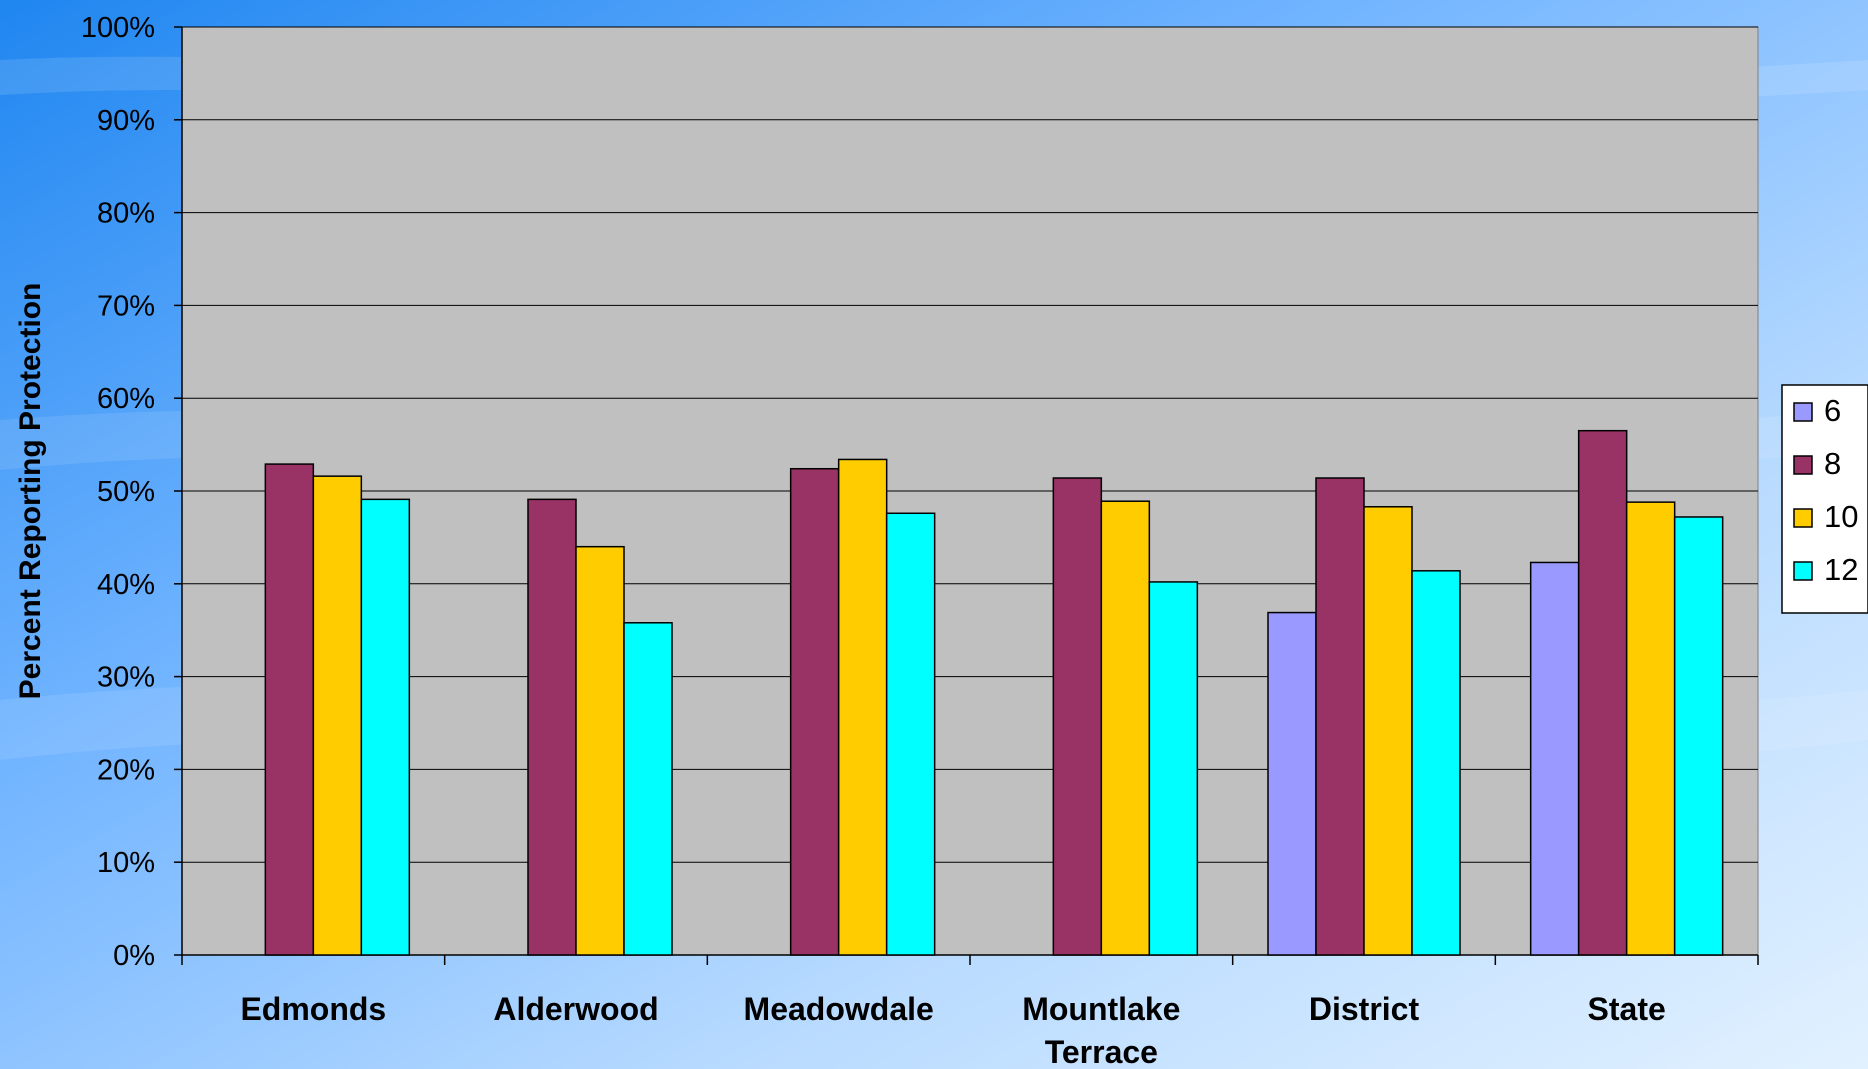  What do you see at coordinates (126, 770) in the screenshot?
I see `y-tick-label: 20%` at bounding box center [126, 770].